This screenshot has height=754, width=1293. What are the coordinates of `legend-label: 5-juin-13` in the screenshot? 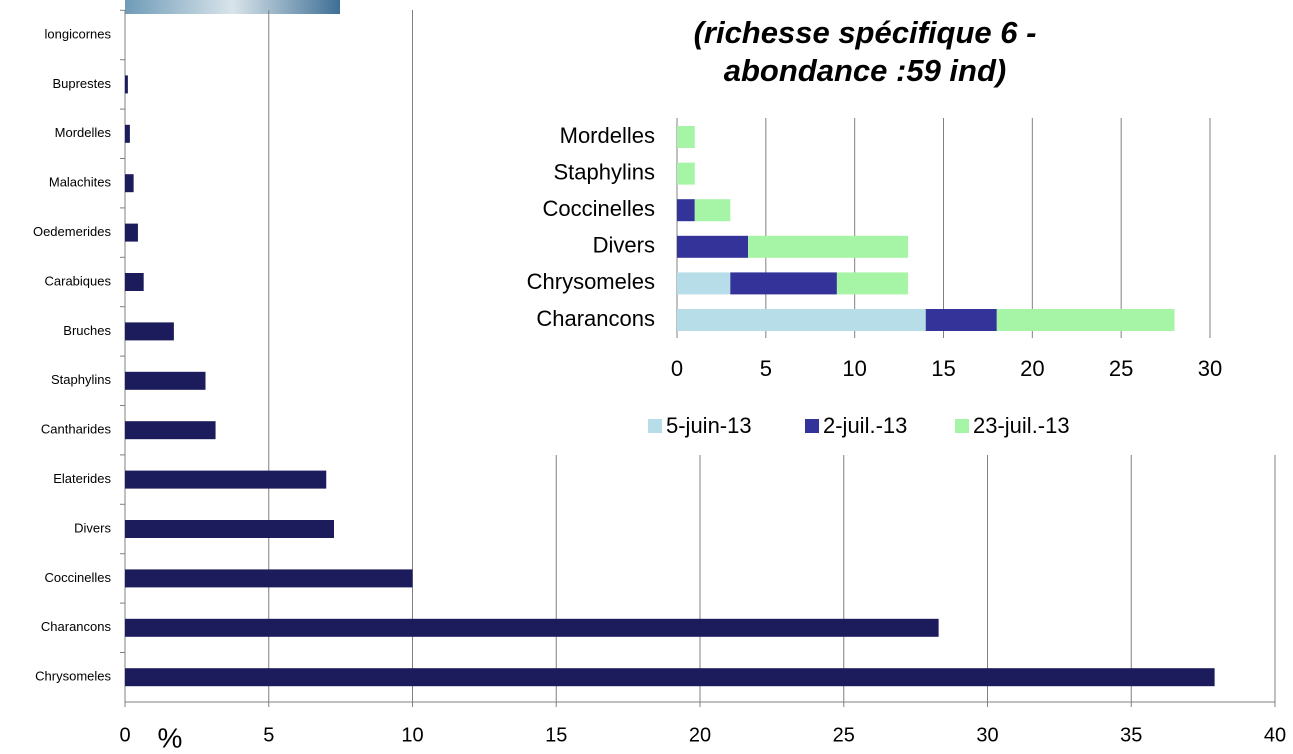 It's located at (709, 425).